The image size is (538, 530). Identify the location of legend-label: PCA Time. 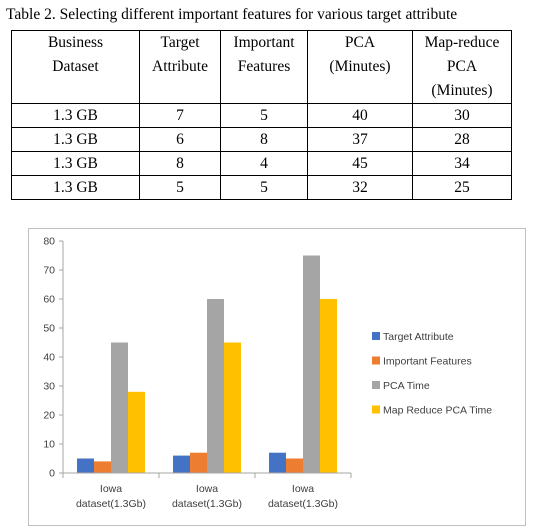
(406, 386).